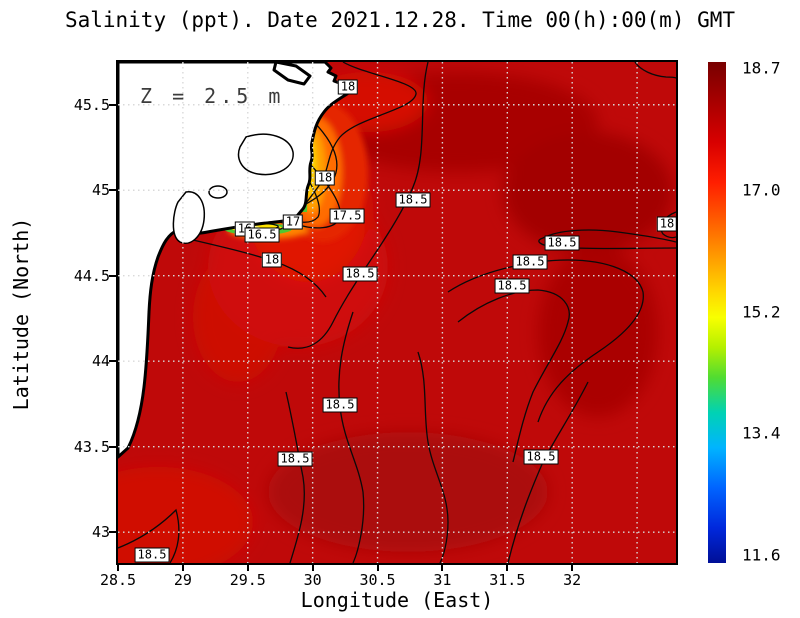 The width and height of the screenshot is (800, 618). Describe the element at coordinates (761, 311) in the screenshot. I see `colorbar-label: 15.2` at that location.